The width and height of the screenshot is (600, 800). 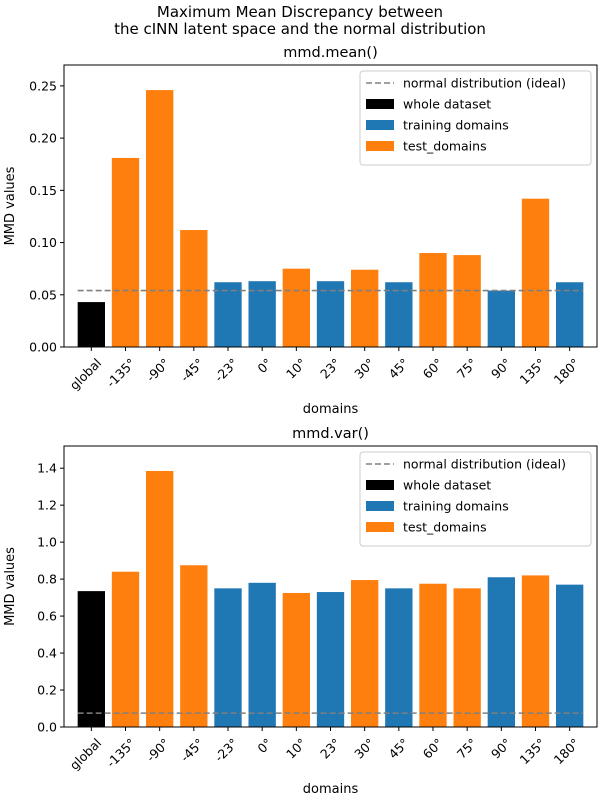 What do you see at coordinates (501, 368) in the screenshot?
I see `x-tick-label: 90°` at bounding box center [501, 368].